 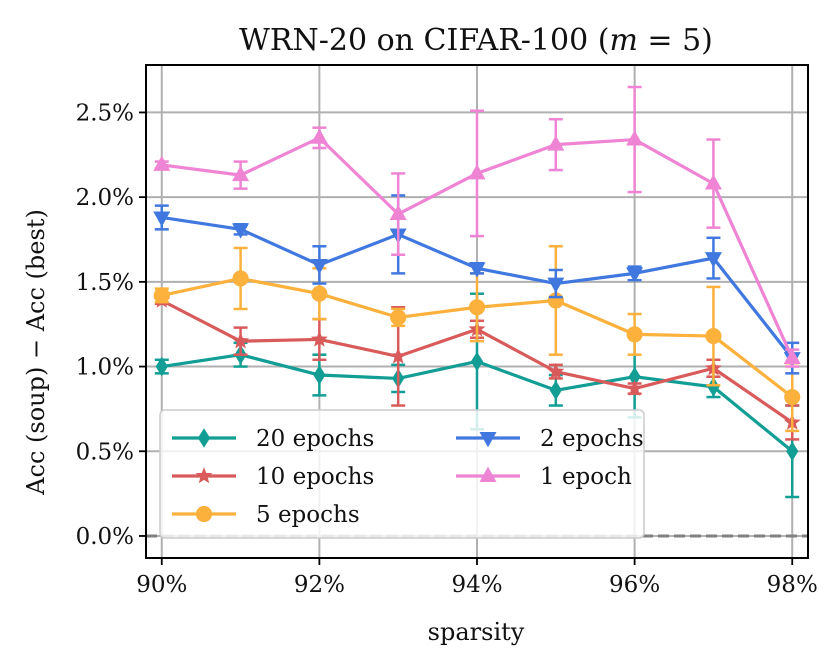 I want to click on y-tick-label: 2.5%, so click(x=105, y=113).